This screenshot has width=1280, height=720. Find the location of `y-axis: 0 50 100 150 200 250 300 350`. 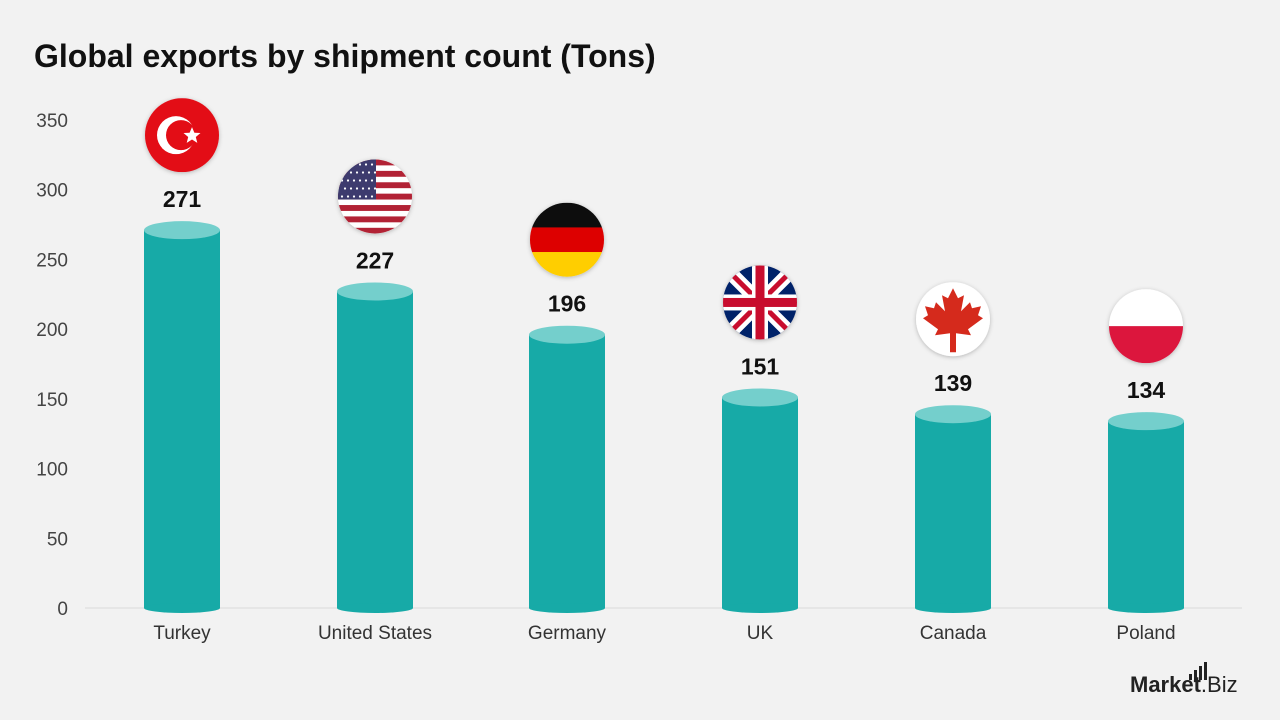

y-axis: 0 50 100 150 200 250 300 350 is located at coordinates (52, 365).